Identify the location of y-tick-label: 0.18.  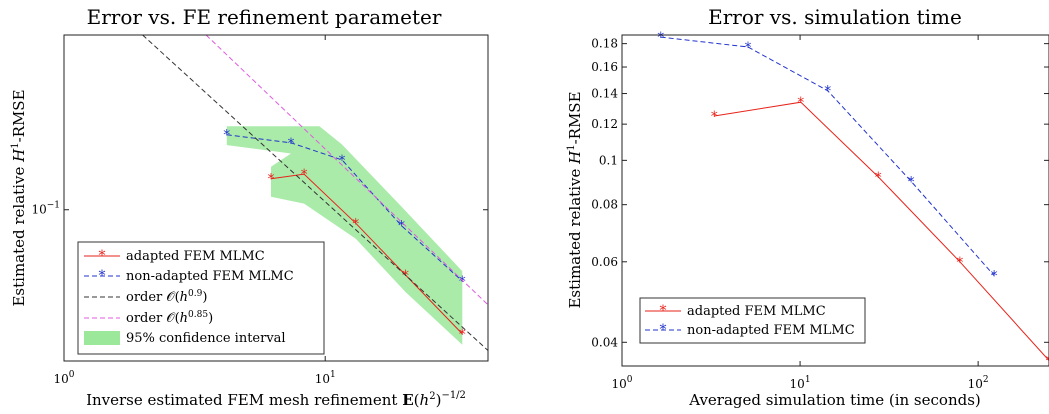
(604, 44).